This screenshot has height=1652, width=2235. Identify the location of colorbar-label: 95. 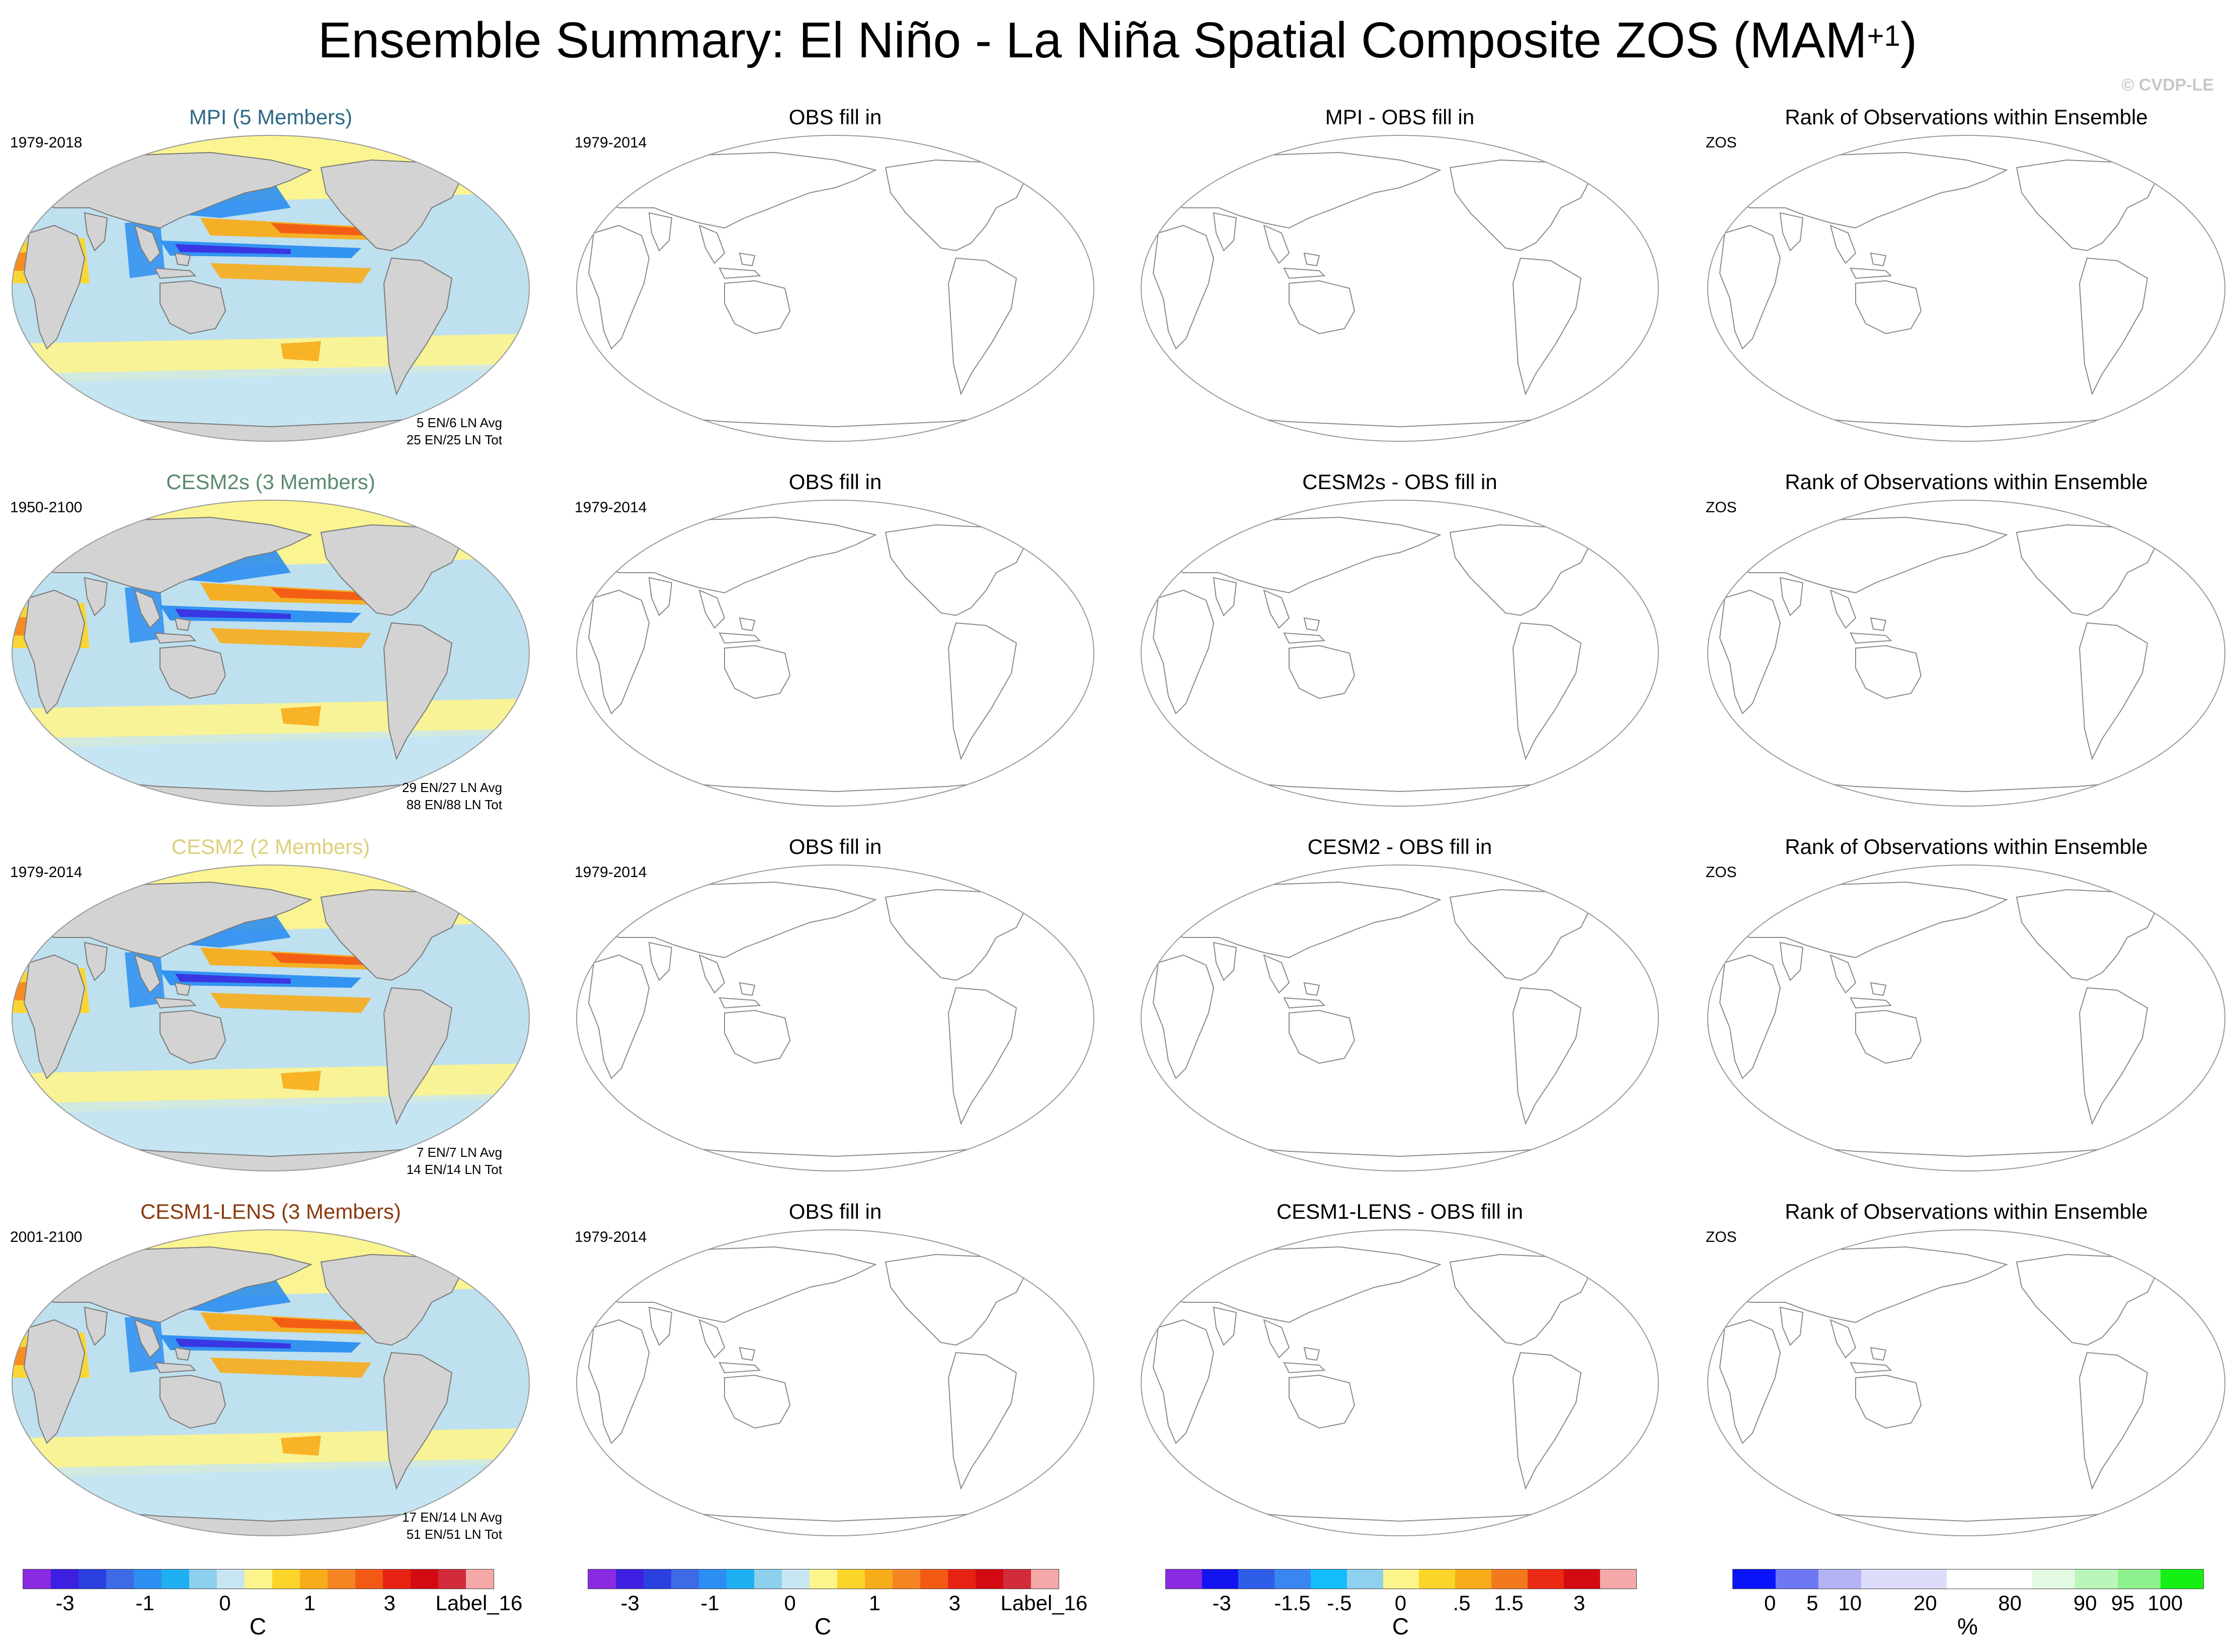
(2123, 1603).